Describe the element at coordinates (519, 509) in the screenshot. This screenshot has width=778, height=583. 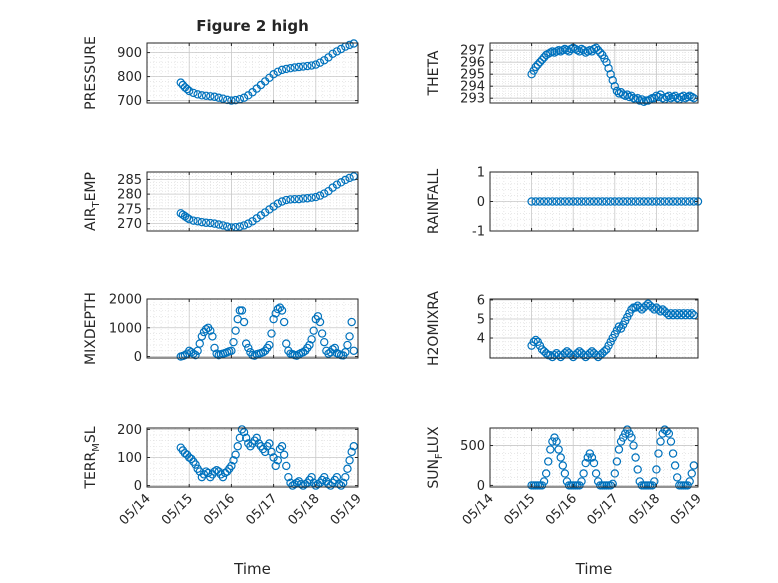
I see `x-tick-label: 05/15` at that location.